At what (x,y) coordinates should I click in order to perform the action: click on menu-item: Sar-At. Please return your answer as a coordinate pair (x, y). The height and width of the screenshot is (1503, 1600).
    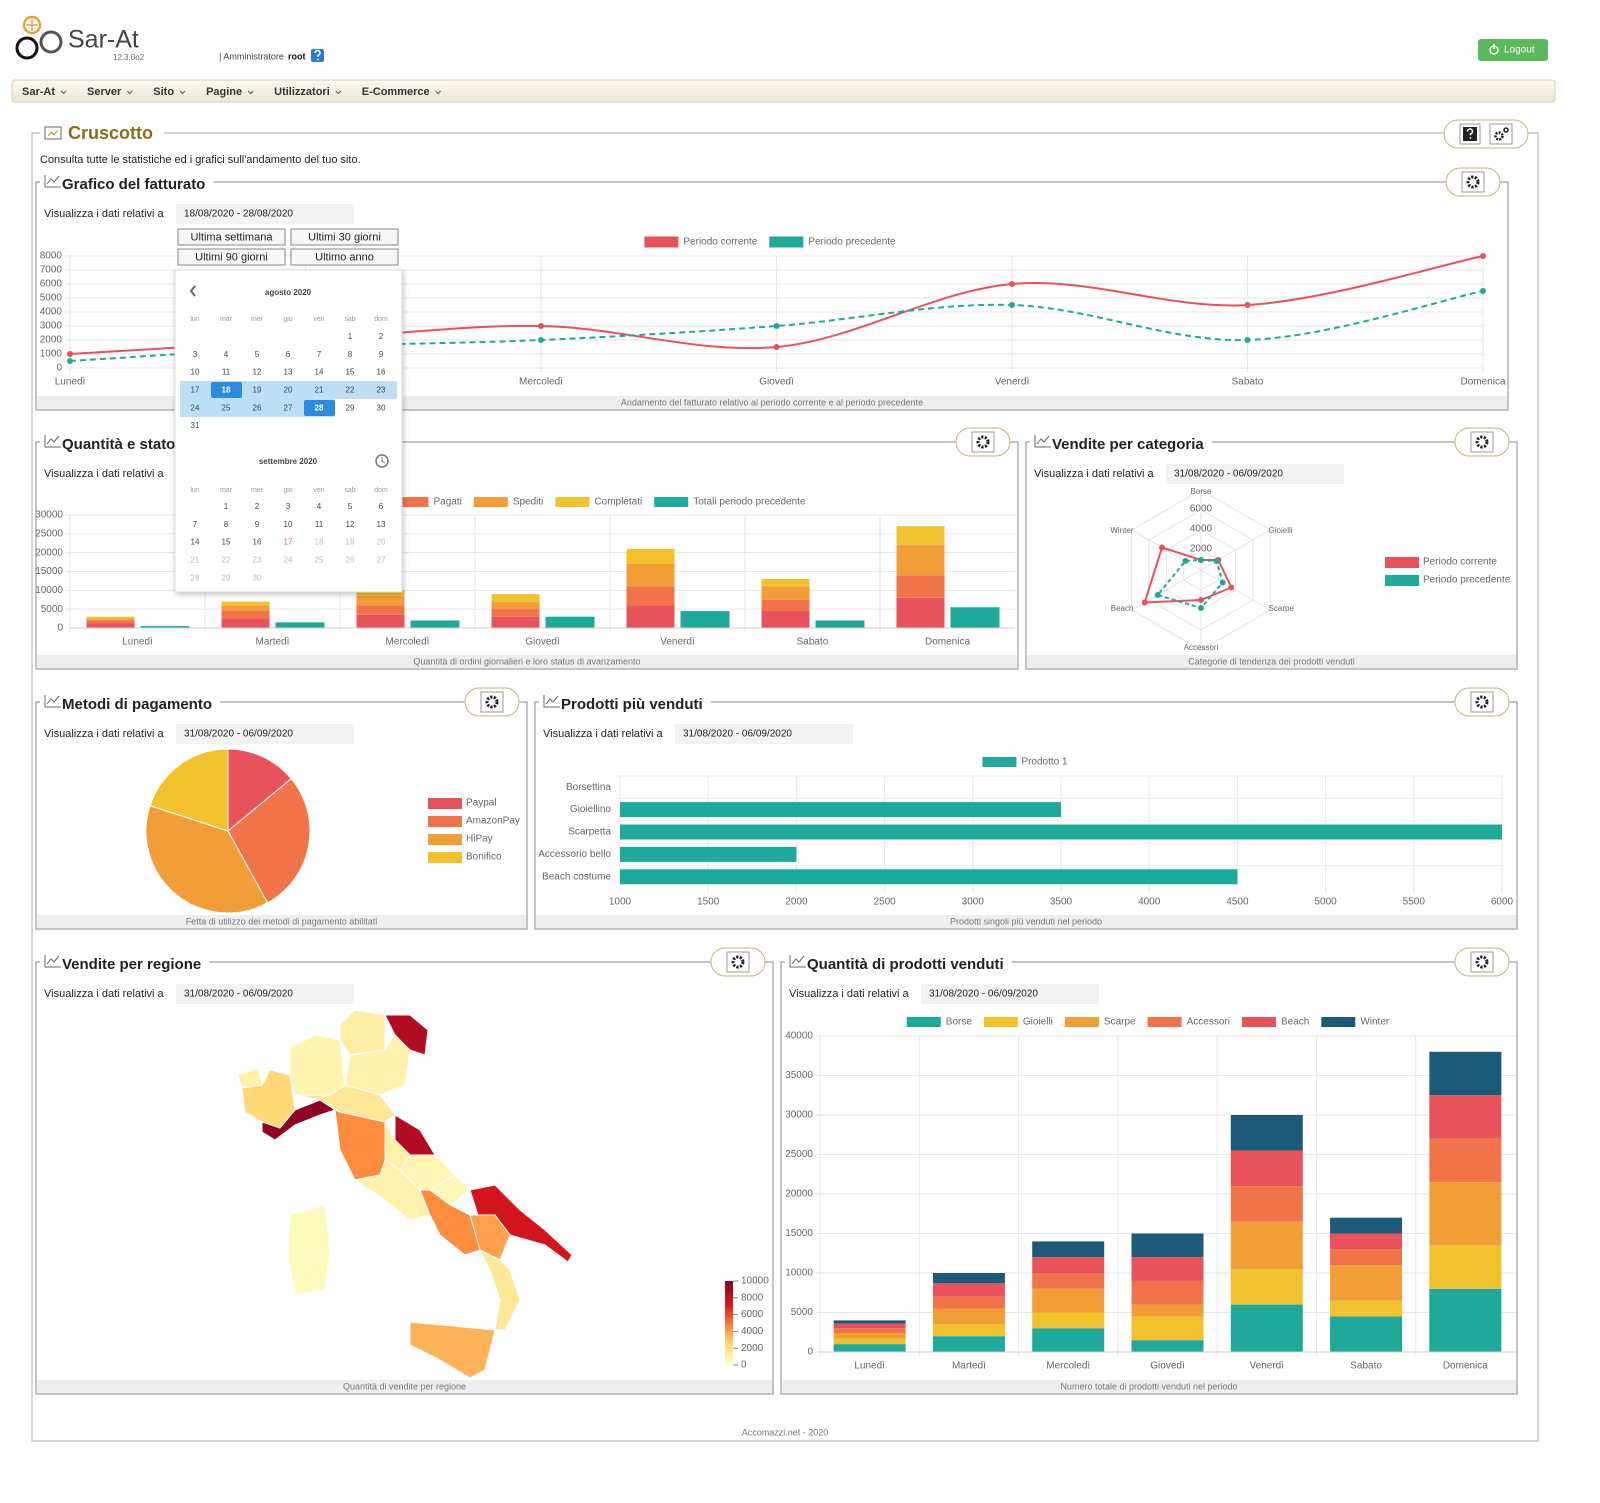
    Looking at the image, I should click on (44, 92).